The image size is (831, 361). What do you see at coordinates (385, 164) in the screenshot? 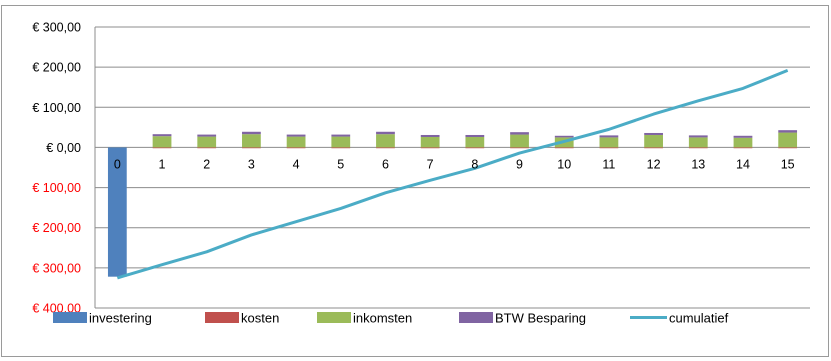
I see `x-tick-label: 6` at bounding box center [385, 164].